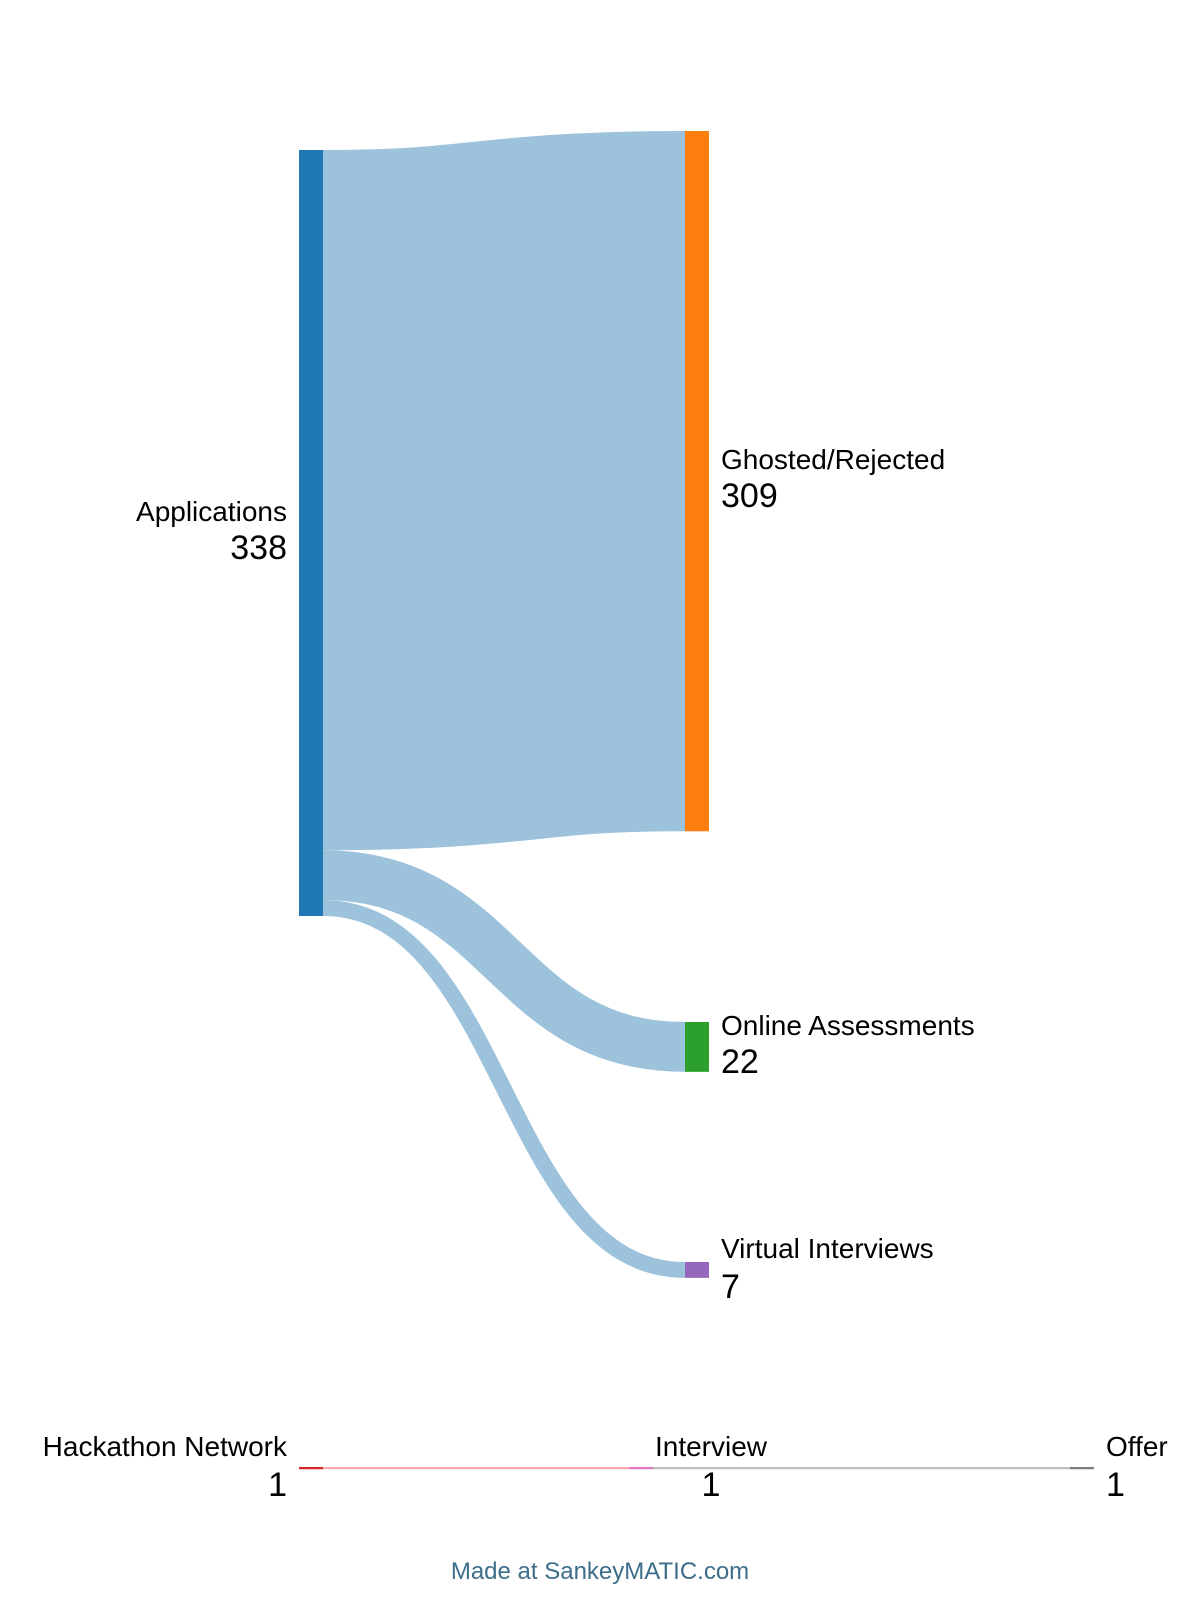 This screenshot has height=1600, width=1200. I want to click on flow-link-applications-to-vi, so click(504, 1089).